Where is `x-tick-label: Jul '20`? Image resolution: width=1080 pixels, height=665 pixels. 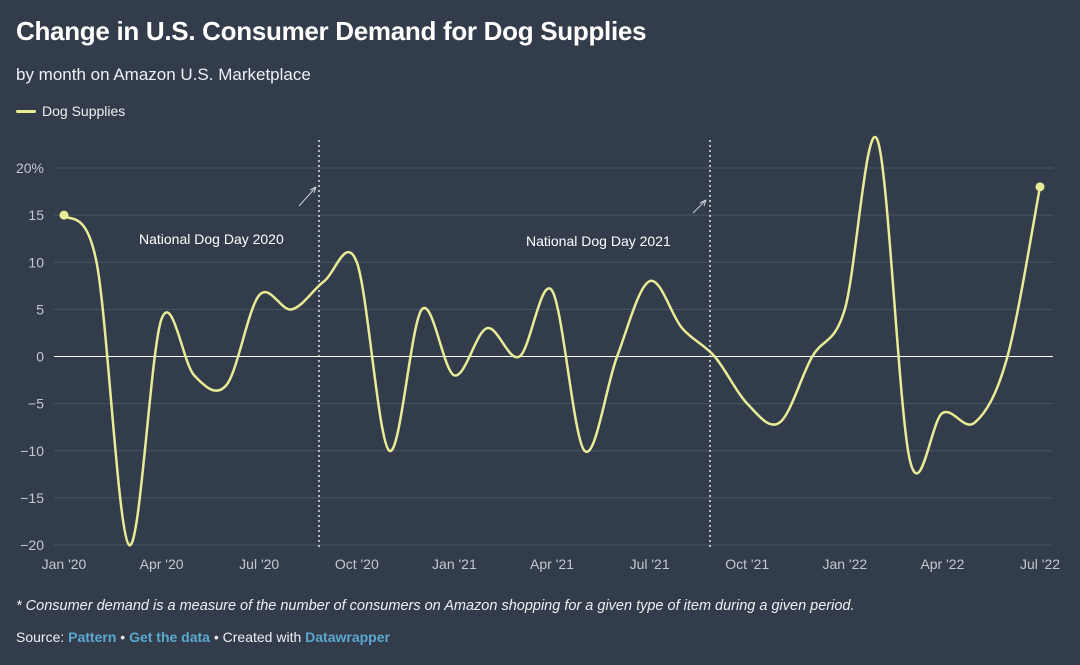 x-tick-label: Jul '20 is located at coordinates (259, 564).